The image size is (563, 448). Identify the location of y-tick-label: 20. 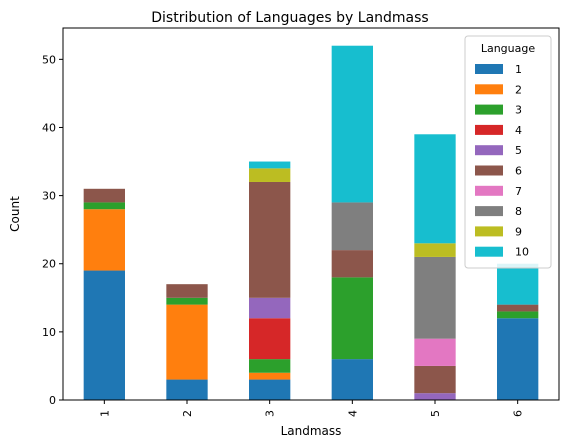
(49, 264).